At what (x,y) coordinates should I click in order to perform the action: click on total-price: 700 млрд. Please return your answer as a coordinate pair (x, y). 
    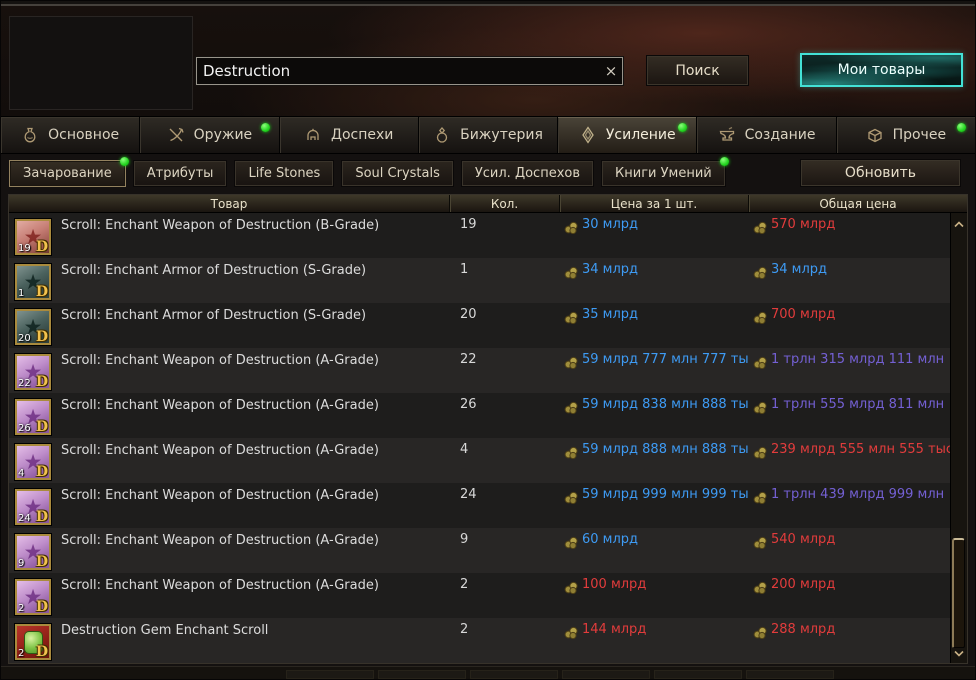
    Looking at the image, I should click on (803, 314).